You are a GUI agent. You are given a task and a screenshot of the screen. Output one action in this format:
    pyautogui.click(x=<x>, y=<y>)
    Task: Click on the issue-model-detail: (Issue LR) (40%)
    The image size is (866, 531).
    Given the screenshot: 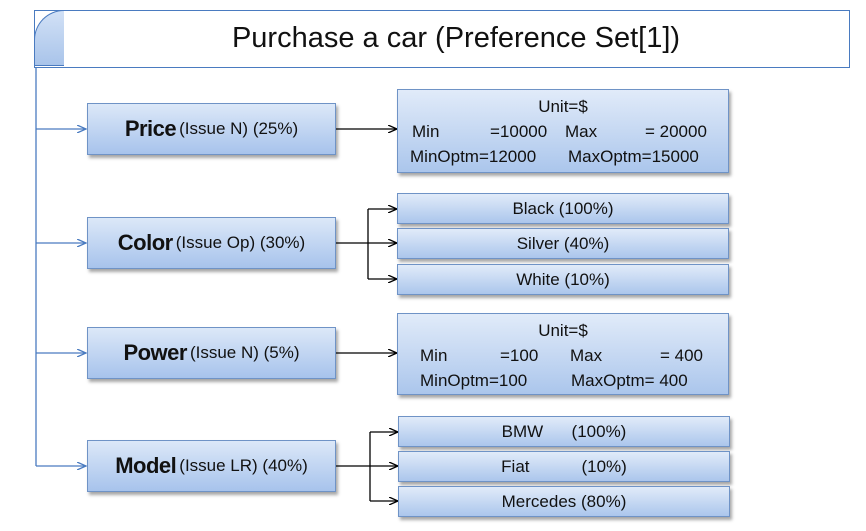 What is the action you would take?
    pyautogui.click(x=243, y=465)
    